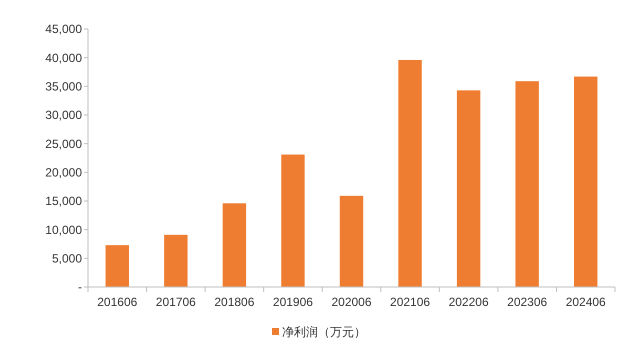  What do you see at coordinates (63, 115) in the screenshot?
I see `y-tick-label: 30,000` at bounding box center [63, 115].